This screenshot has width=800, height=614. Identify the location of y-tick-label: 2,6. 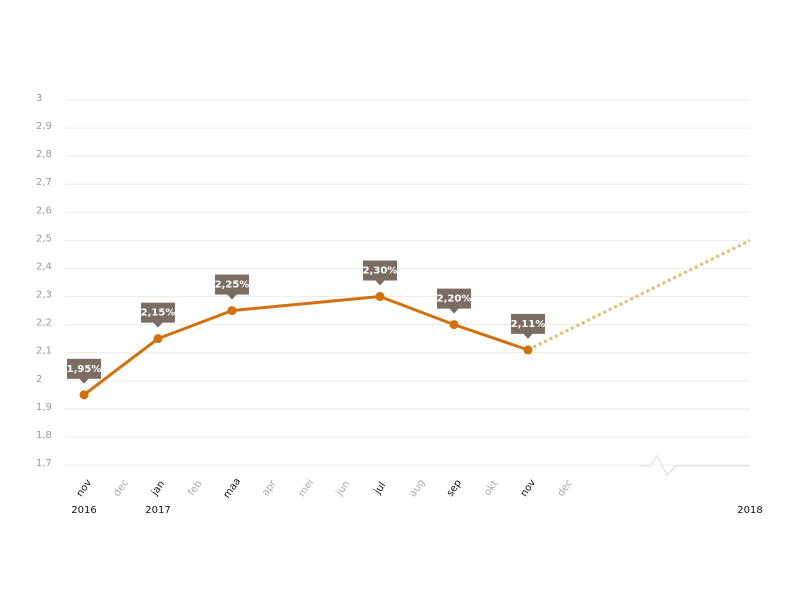
(44, 210).